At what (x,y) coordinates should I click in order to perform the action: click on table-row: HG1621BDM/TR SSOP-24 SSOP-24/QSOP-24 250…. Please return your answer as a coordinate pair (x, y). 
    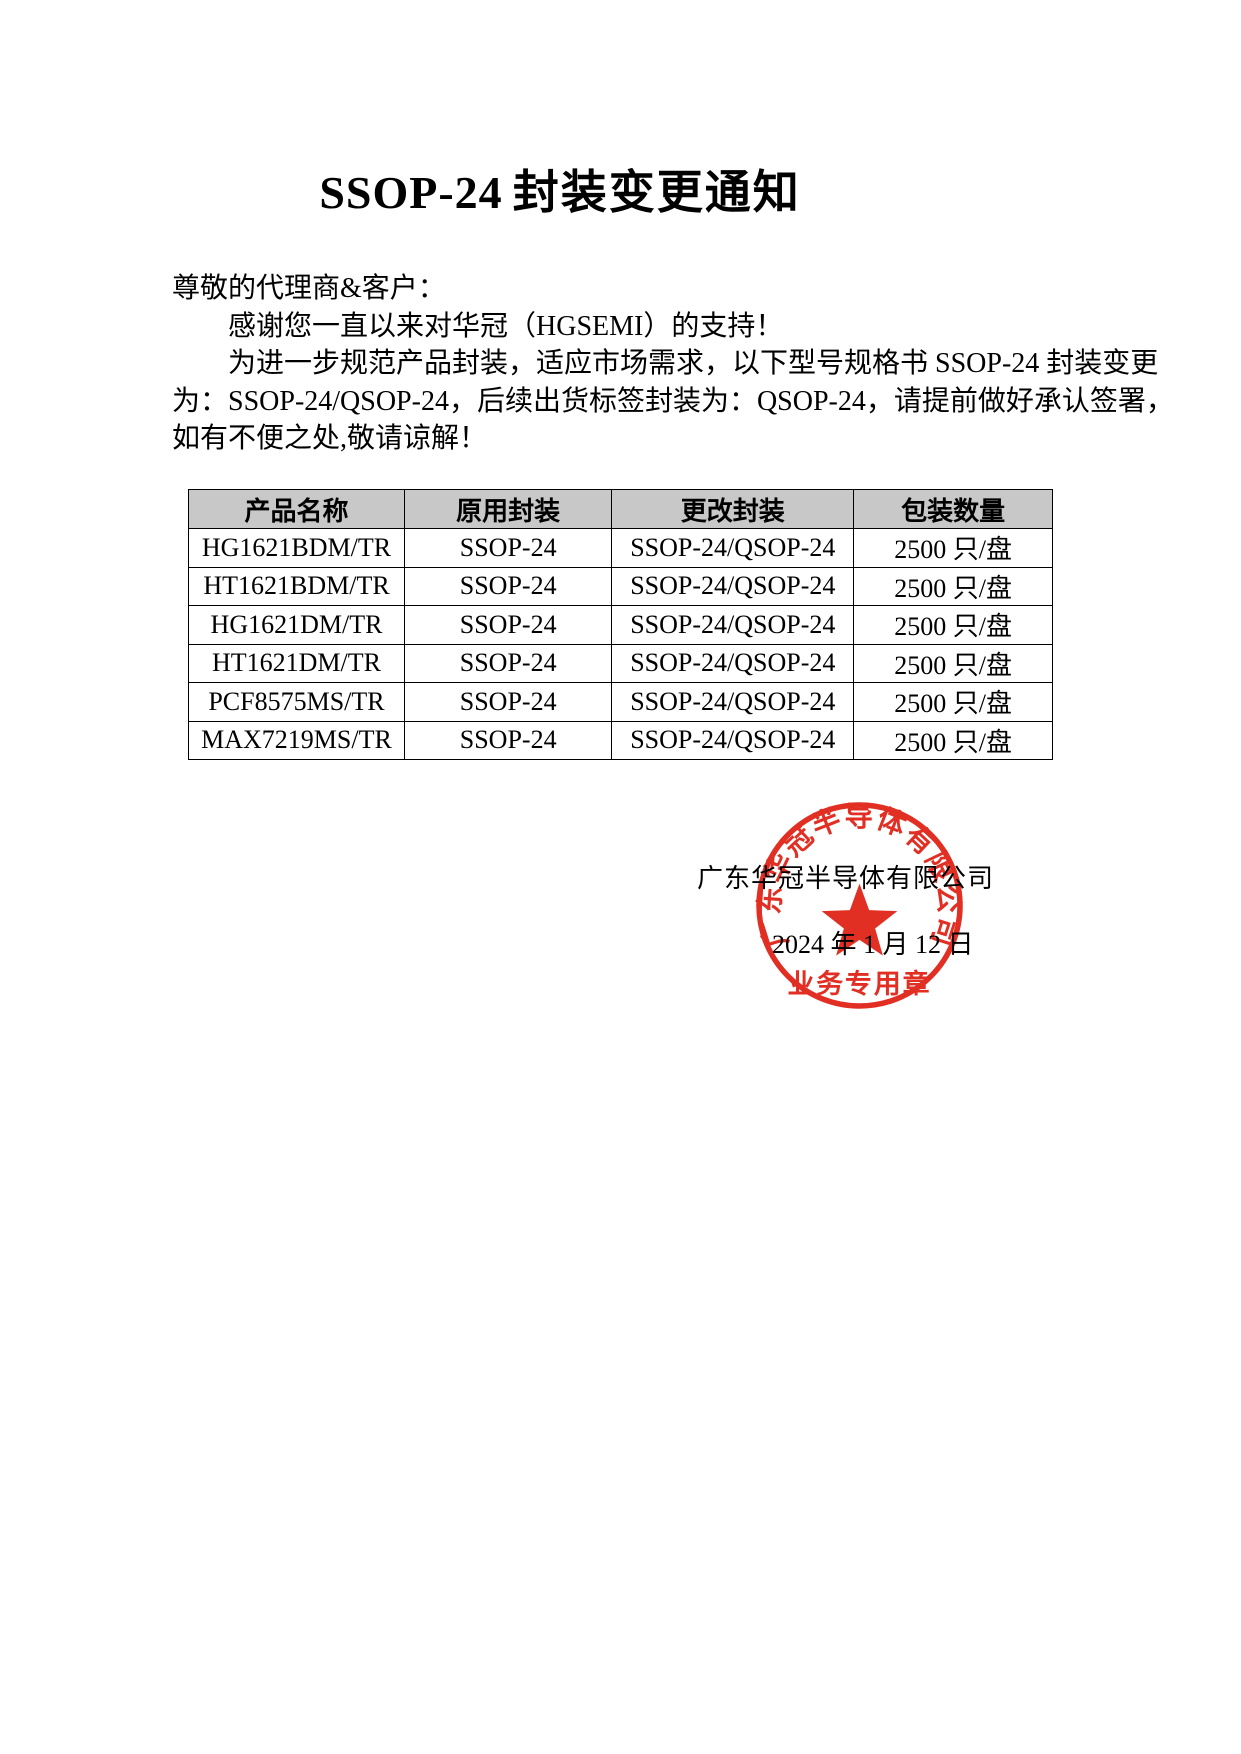
    Looking at the image, I should click on (620, 548).